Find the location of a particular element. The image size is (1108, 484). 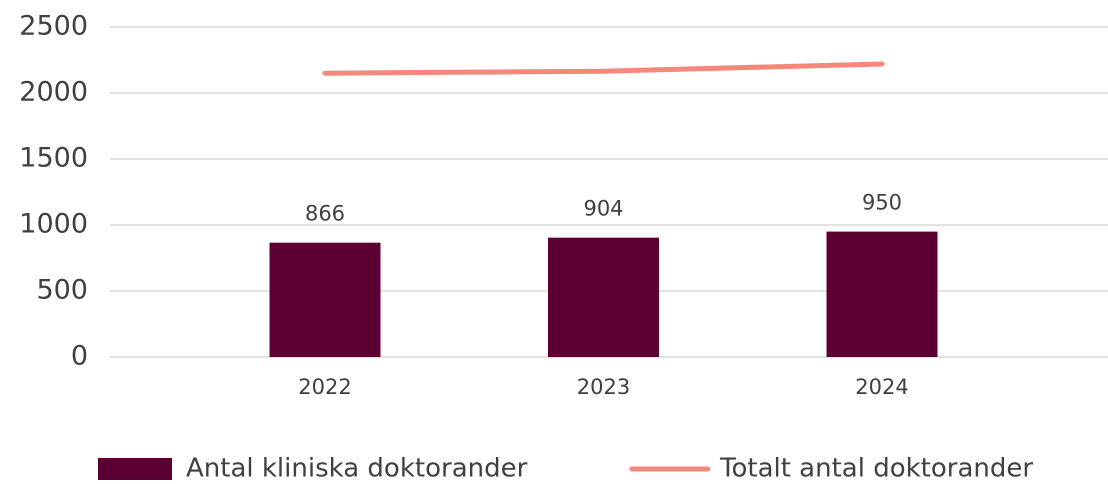

y-tick-label: 1500 is located at coordinates (53, 158).